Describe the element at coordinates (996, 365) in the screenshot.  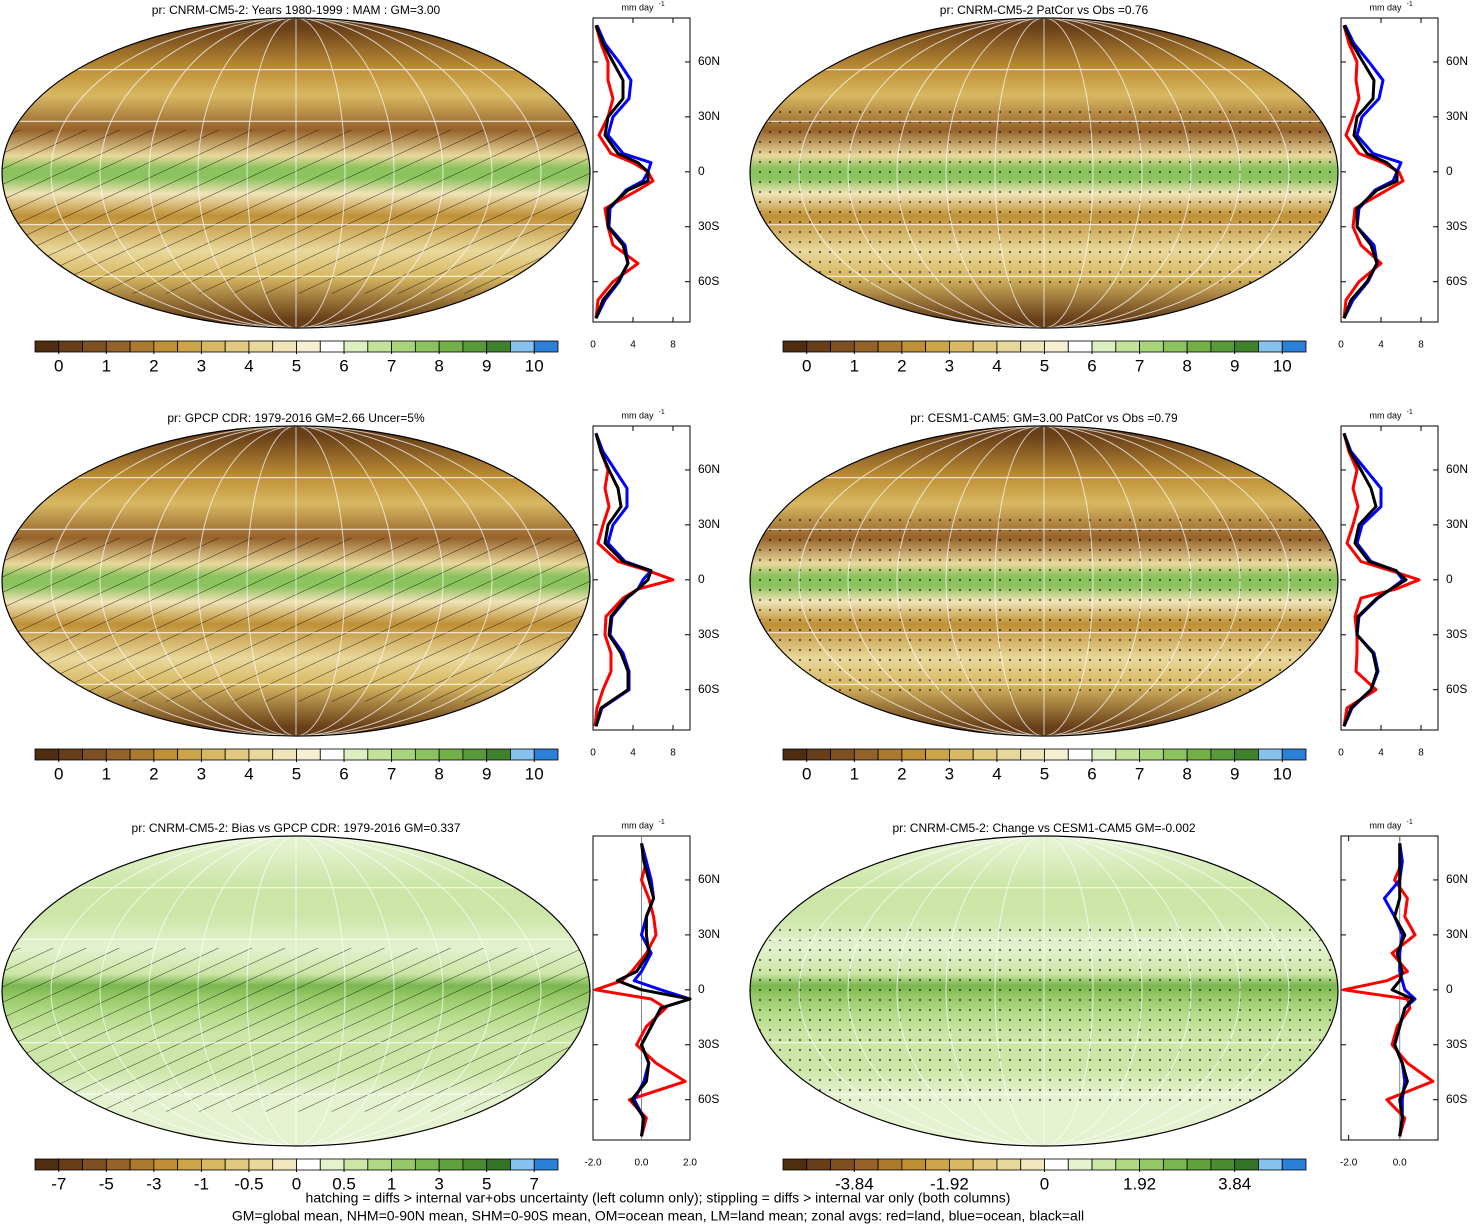
I see `colorbar-tick-label: 4` at that location.